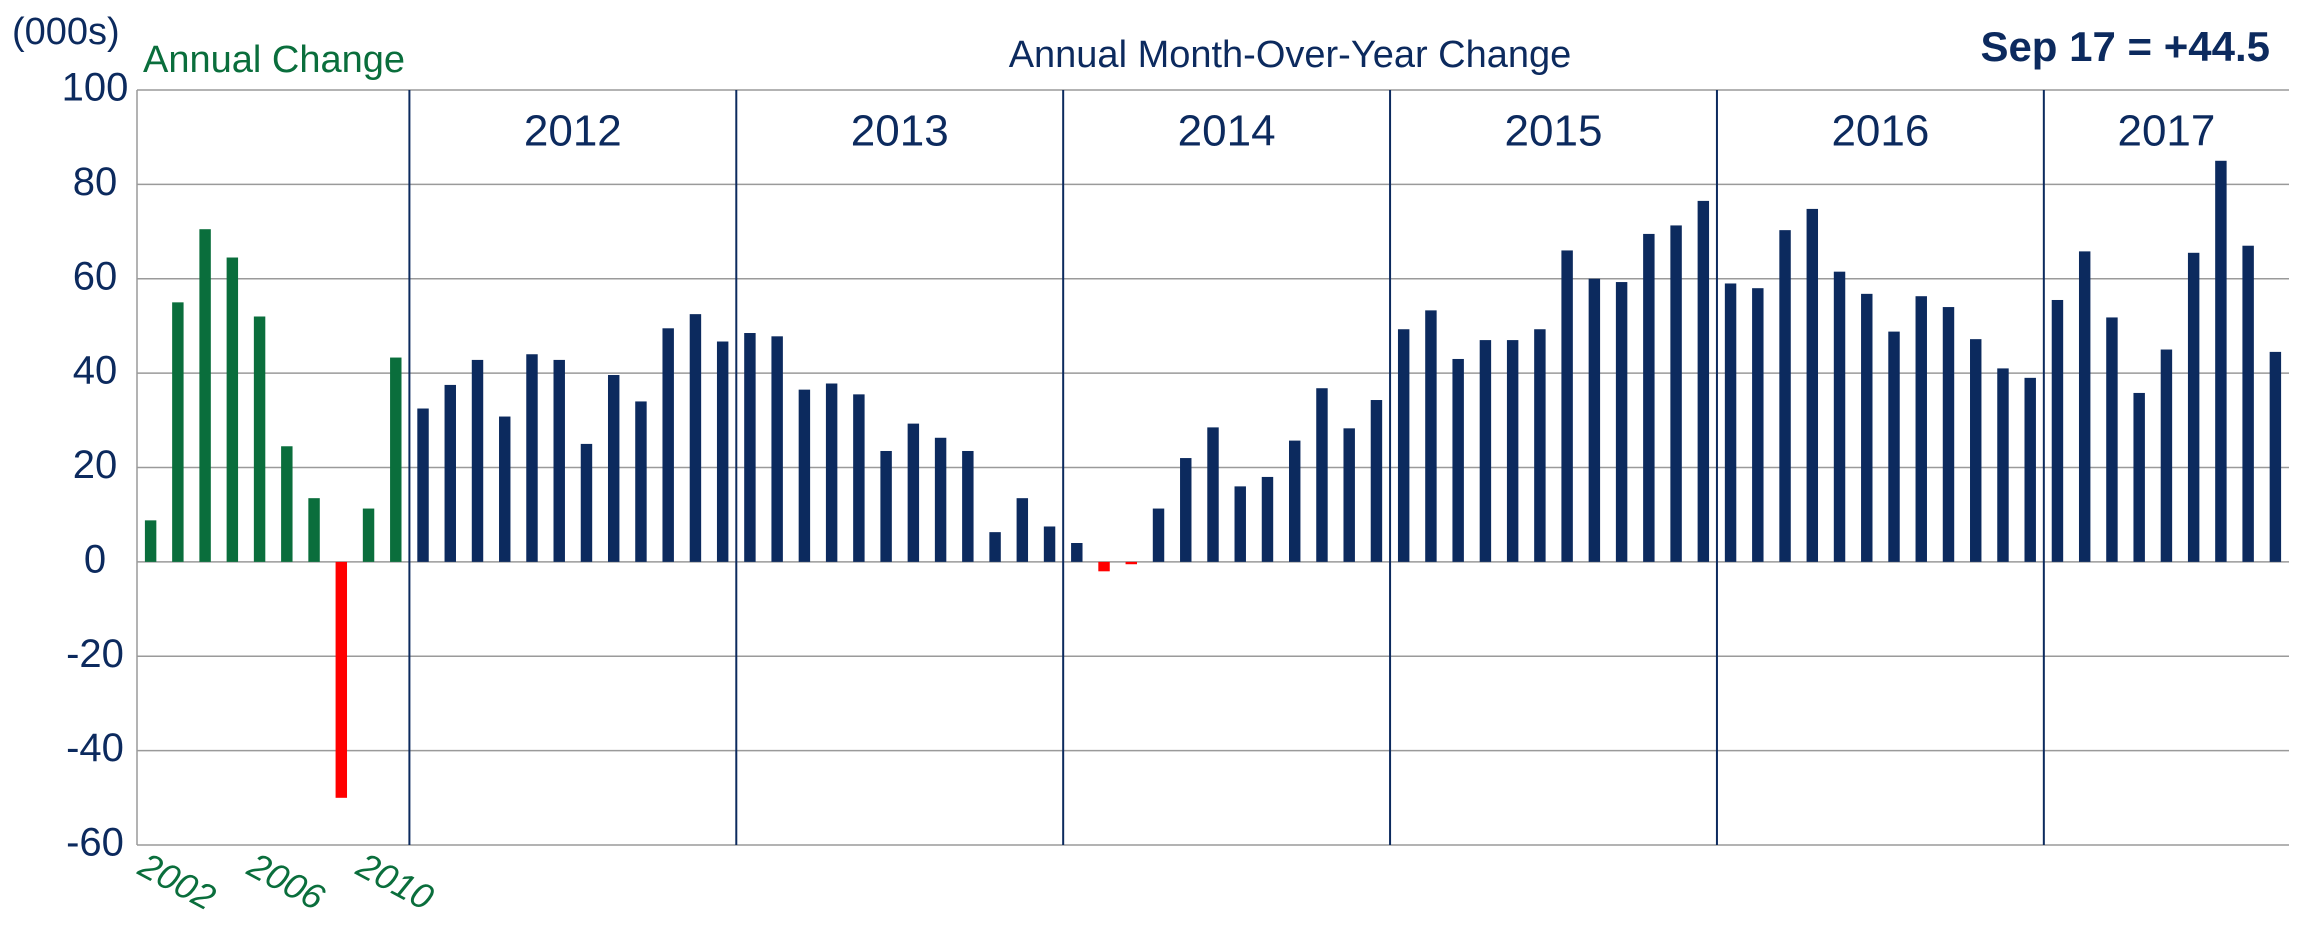  I want to click on y-tick-label: 0, so click(95, 559).